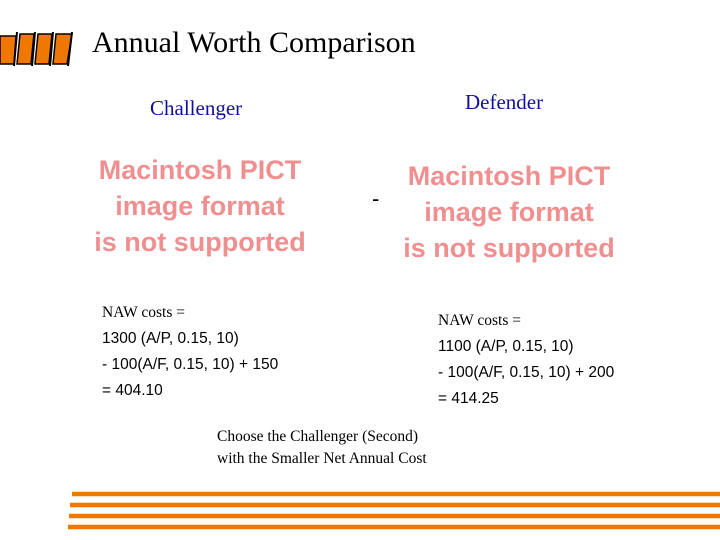  Describe the element at coordinates (196, 108) in the screenshot. I see `challenger-heading: Challenger` at that location.